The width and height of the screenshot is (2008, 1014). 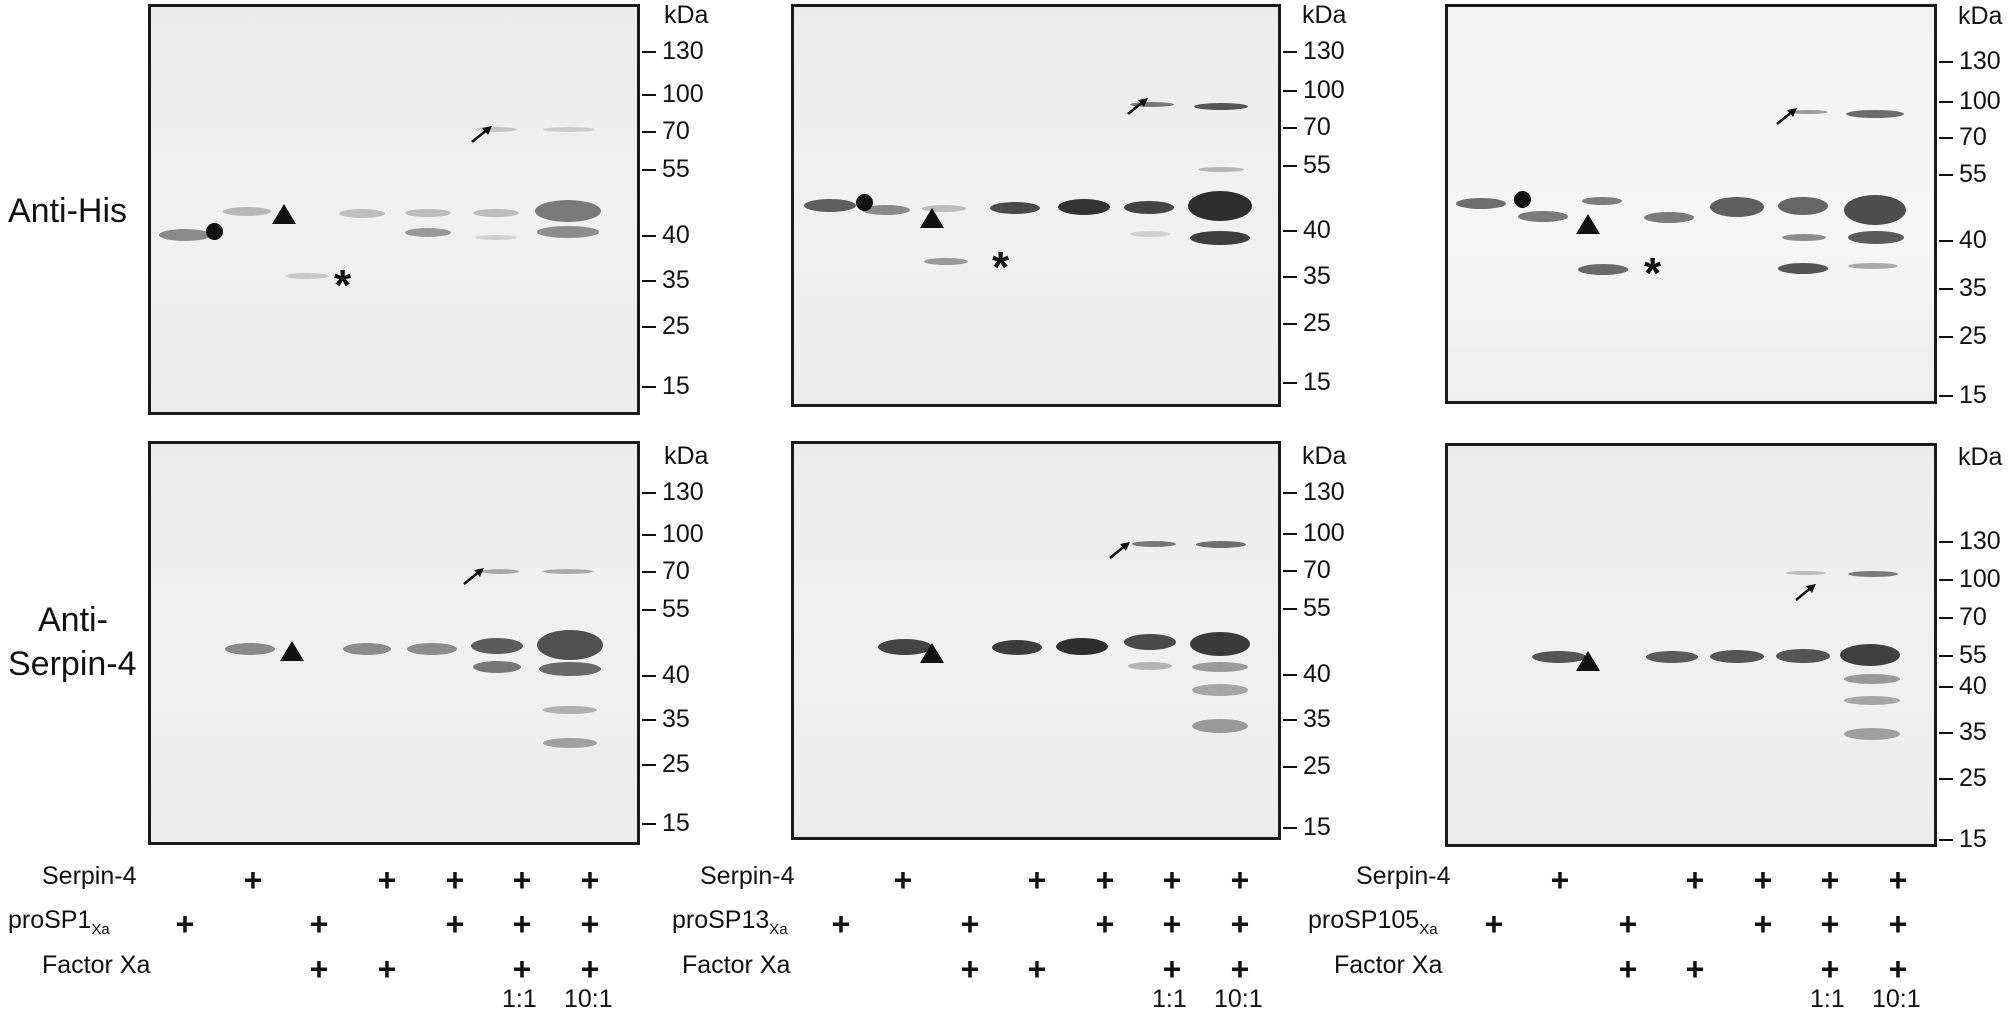 I want to click on dot-marker, so click(x=864, y=202).